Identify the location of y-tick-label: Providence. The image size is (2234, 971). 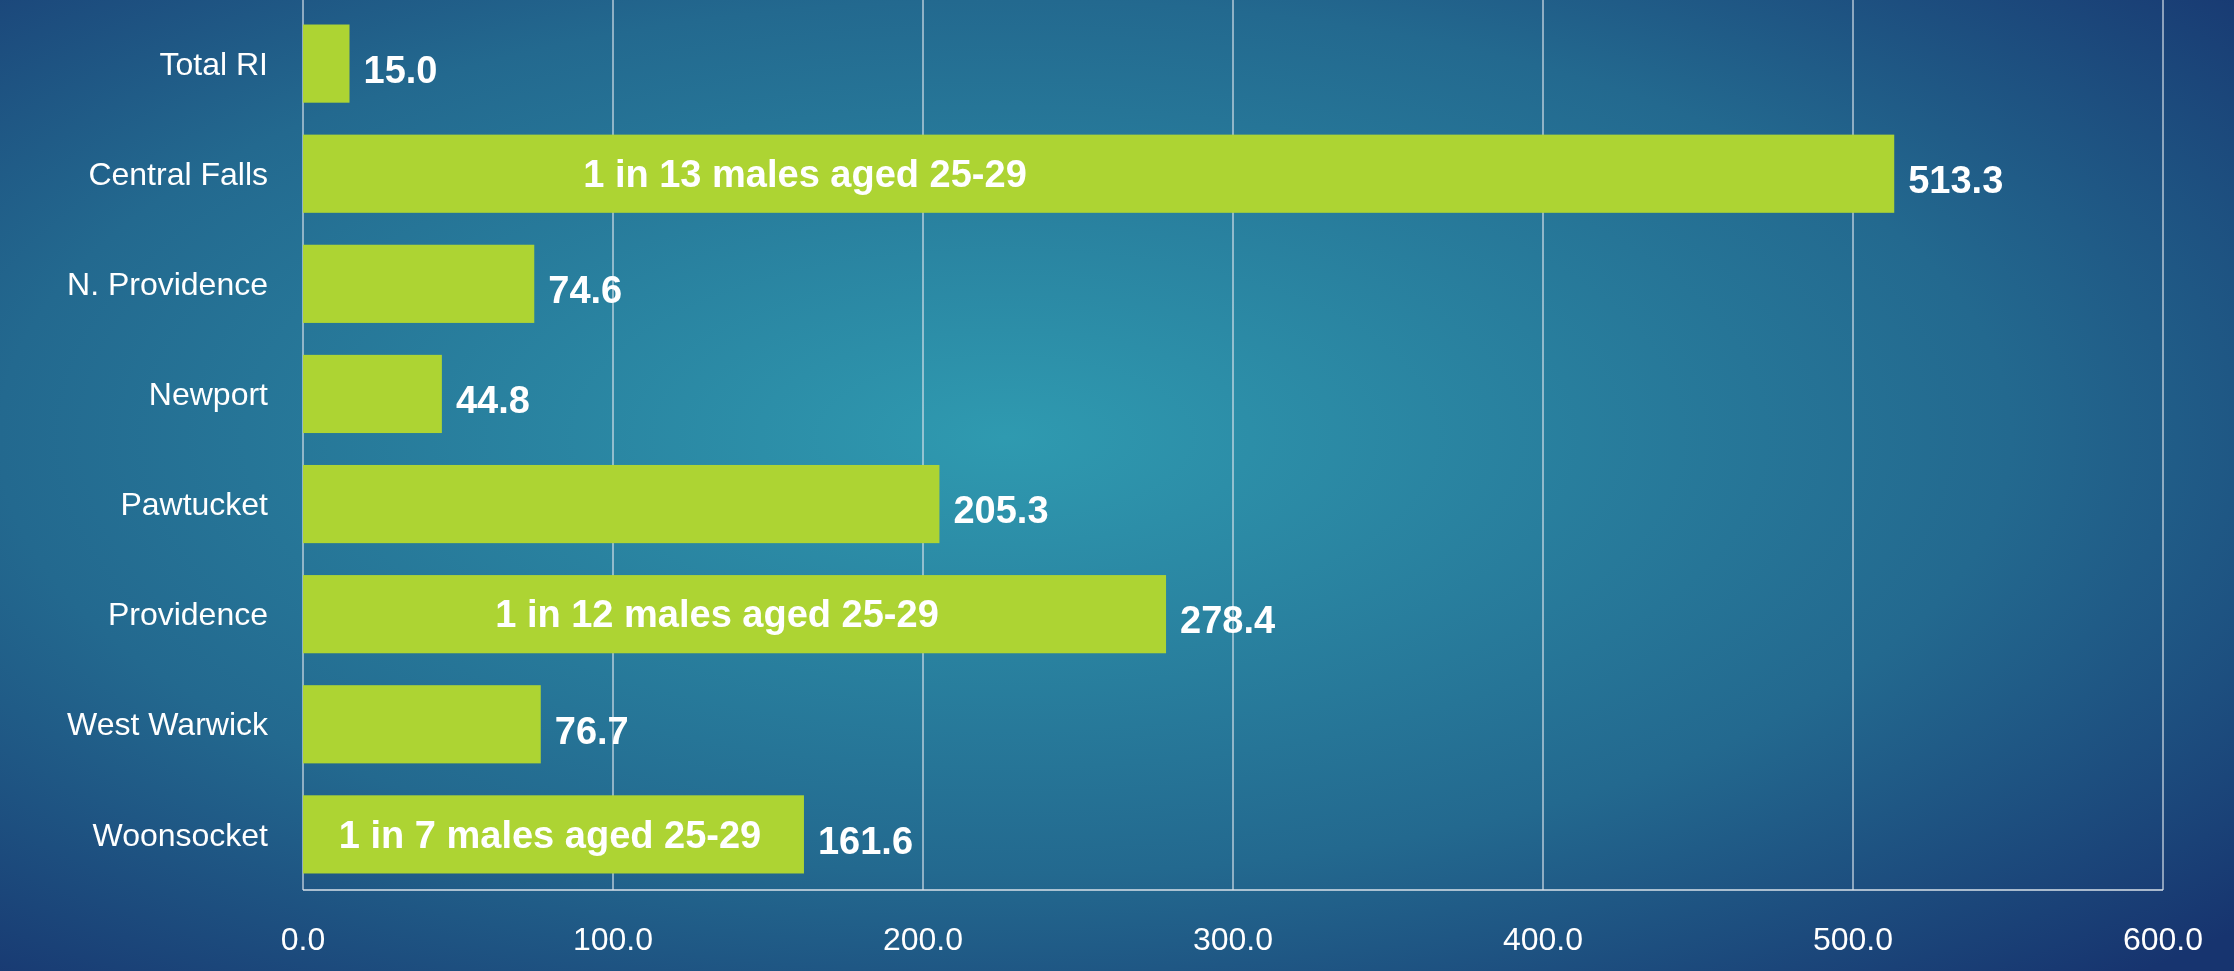
(187, 614).